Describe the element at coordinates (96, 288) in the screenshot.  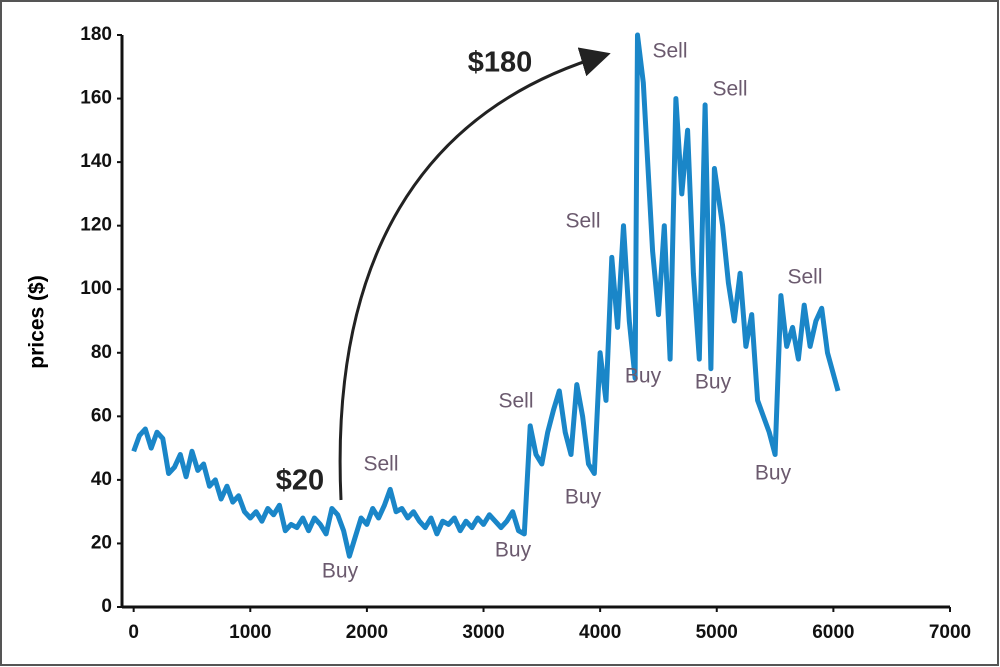
I see `y-tick-label: 100` at that location.